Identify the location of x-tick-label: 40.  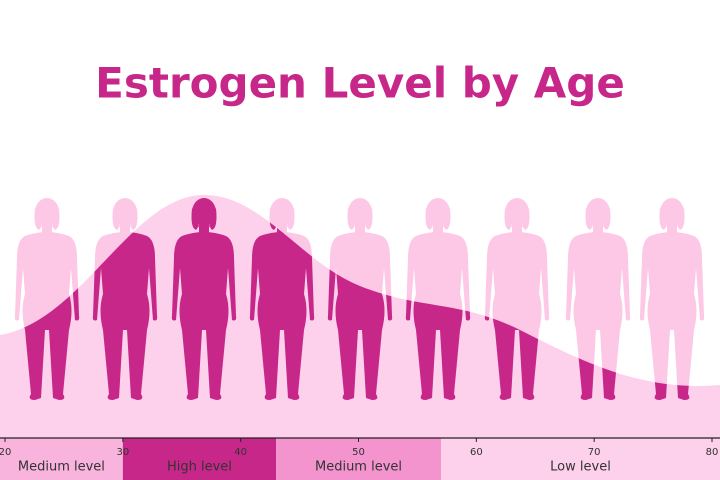
(240, 452).